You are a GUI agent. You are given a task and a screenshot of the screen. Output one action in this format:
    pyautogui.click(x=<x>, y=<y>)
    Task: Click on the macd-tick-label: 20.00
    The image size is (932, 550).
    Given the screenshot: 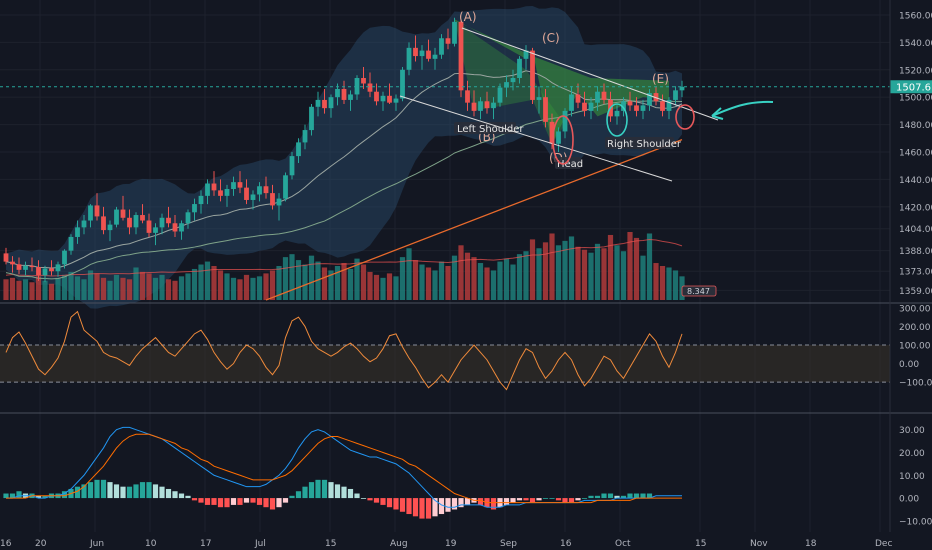 What is the action you would take?
    pyautogui.click(x=912, y=454)
    